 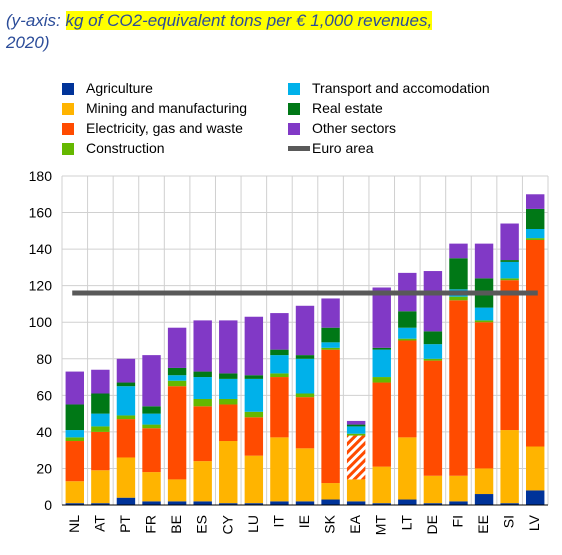 I want to click on x-tick-label: LT, so click(x=406, y=523).